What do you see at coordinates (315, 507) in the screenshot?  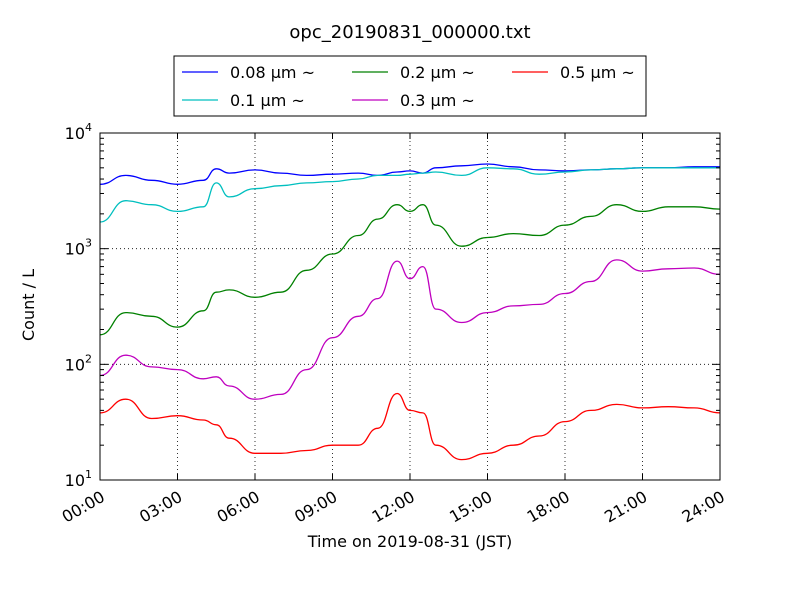 I see `x-tick-label: 09:00` at bounding box center [315, 507].